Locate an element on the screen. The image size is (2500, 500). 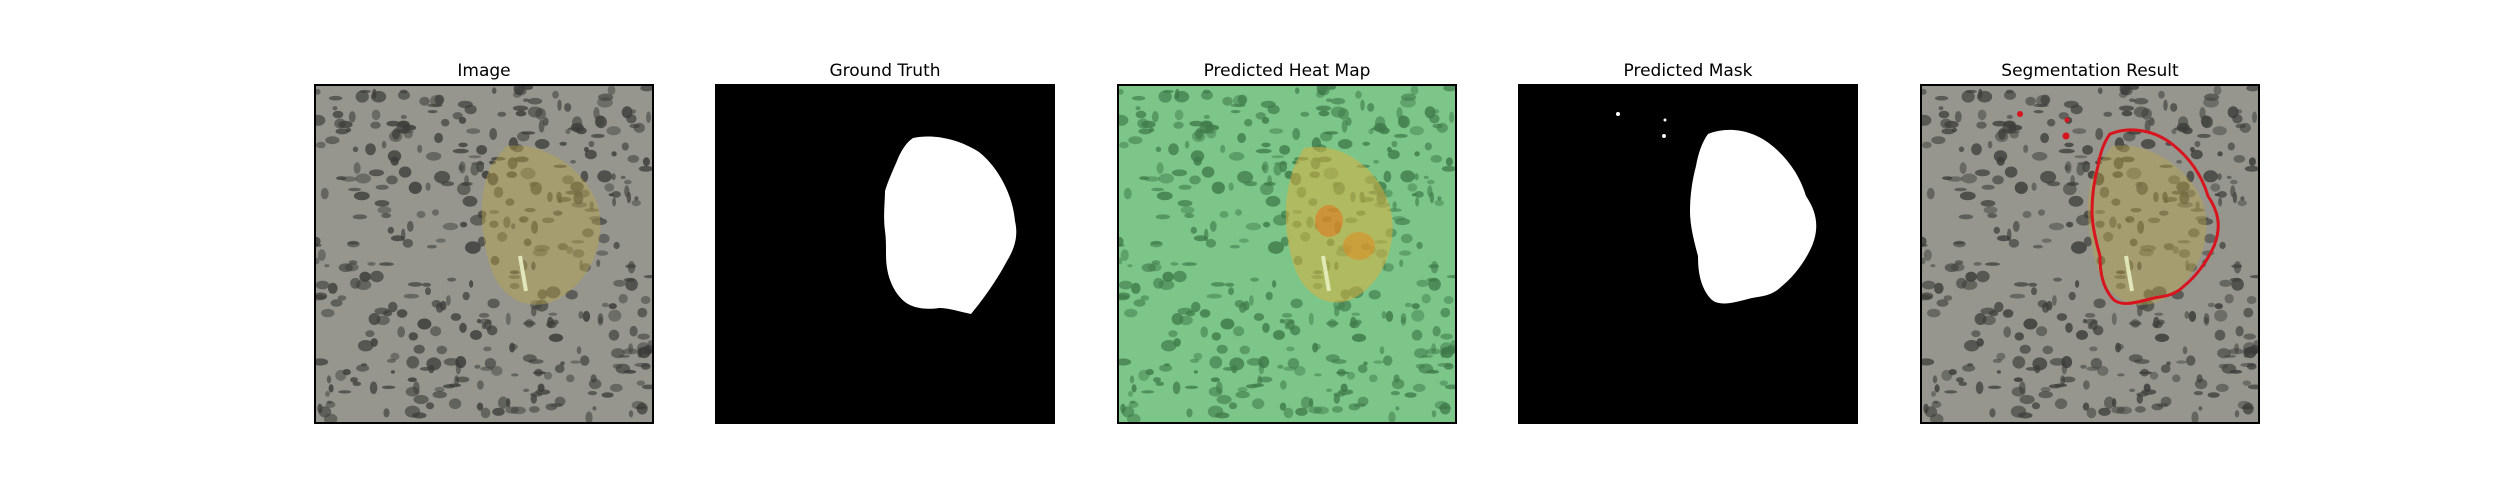
panel-title: Segmentation Result is located at coordinates (2090, 71).